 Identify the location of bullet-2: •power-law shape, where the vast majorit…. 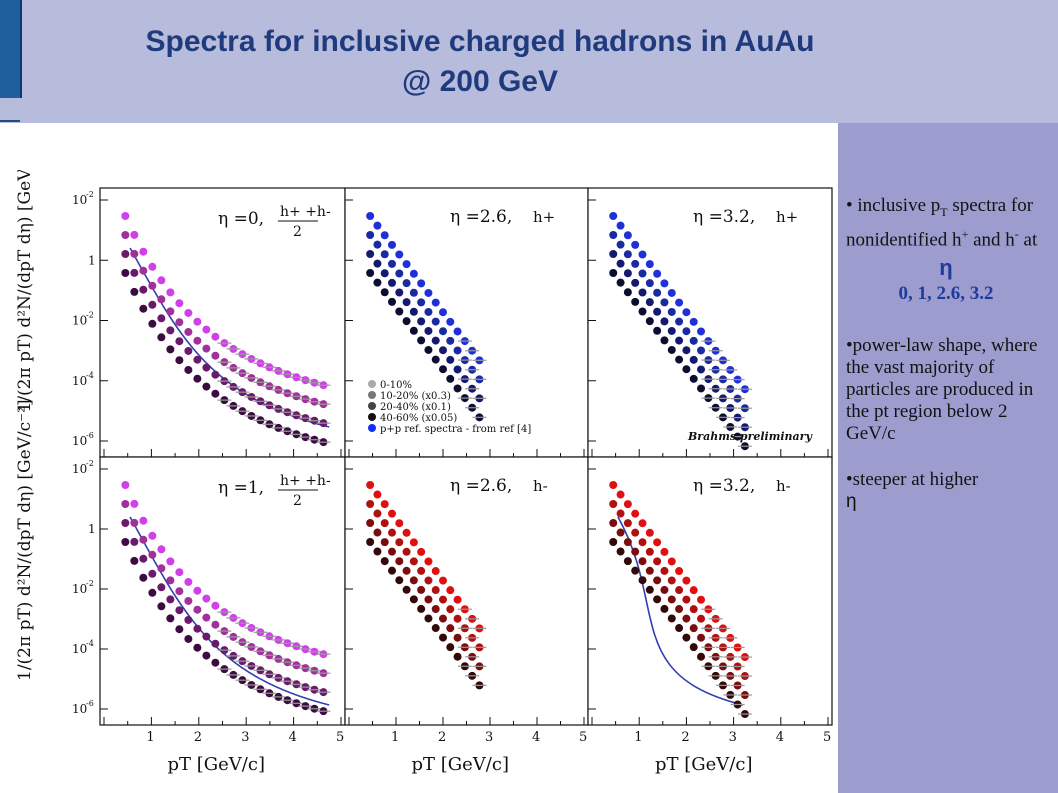
(942, 390).